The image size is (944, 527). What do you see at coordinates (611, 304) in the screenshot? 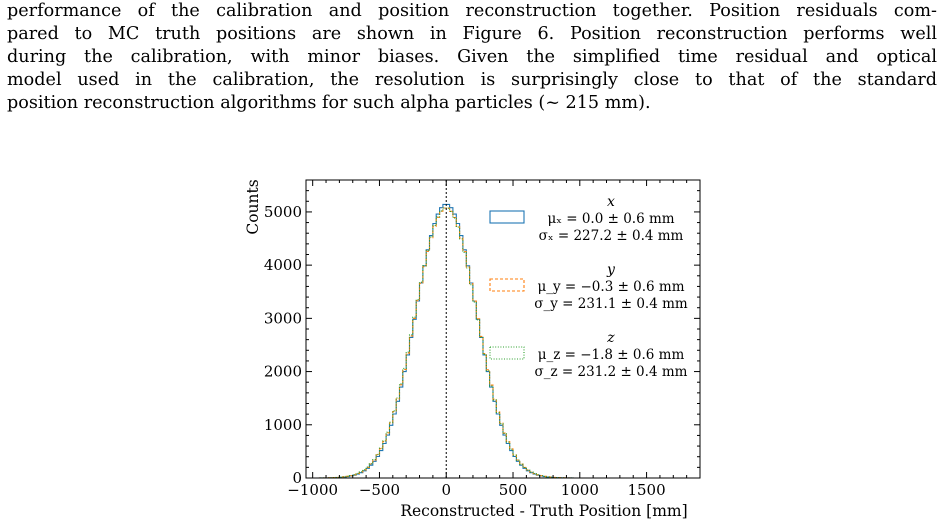
I see `legend-sigma-y: σ_y = 231.1 ± 0.4 mm` at bounding box center [611, 304].